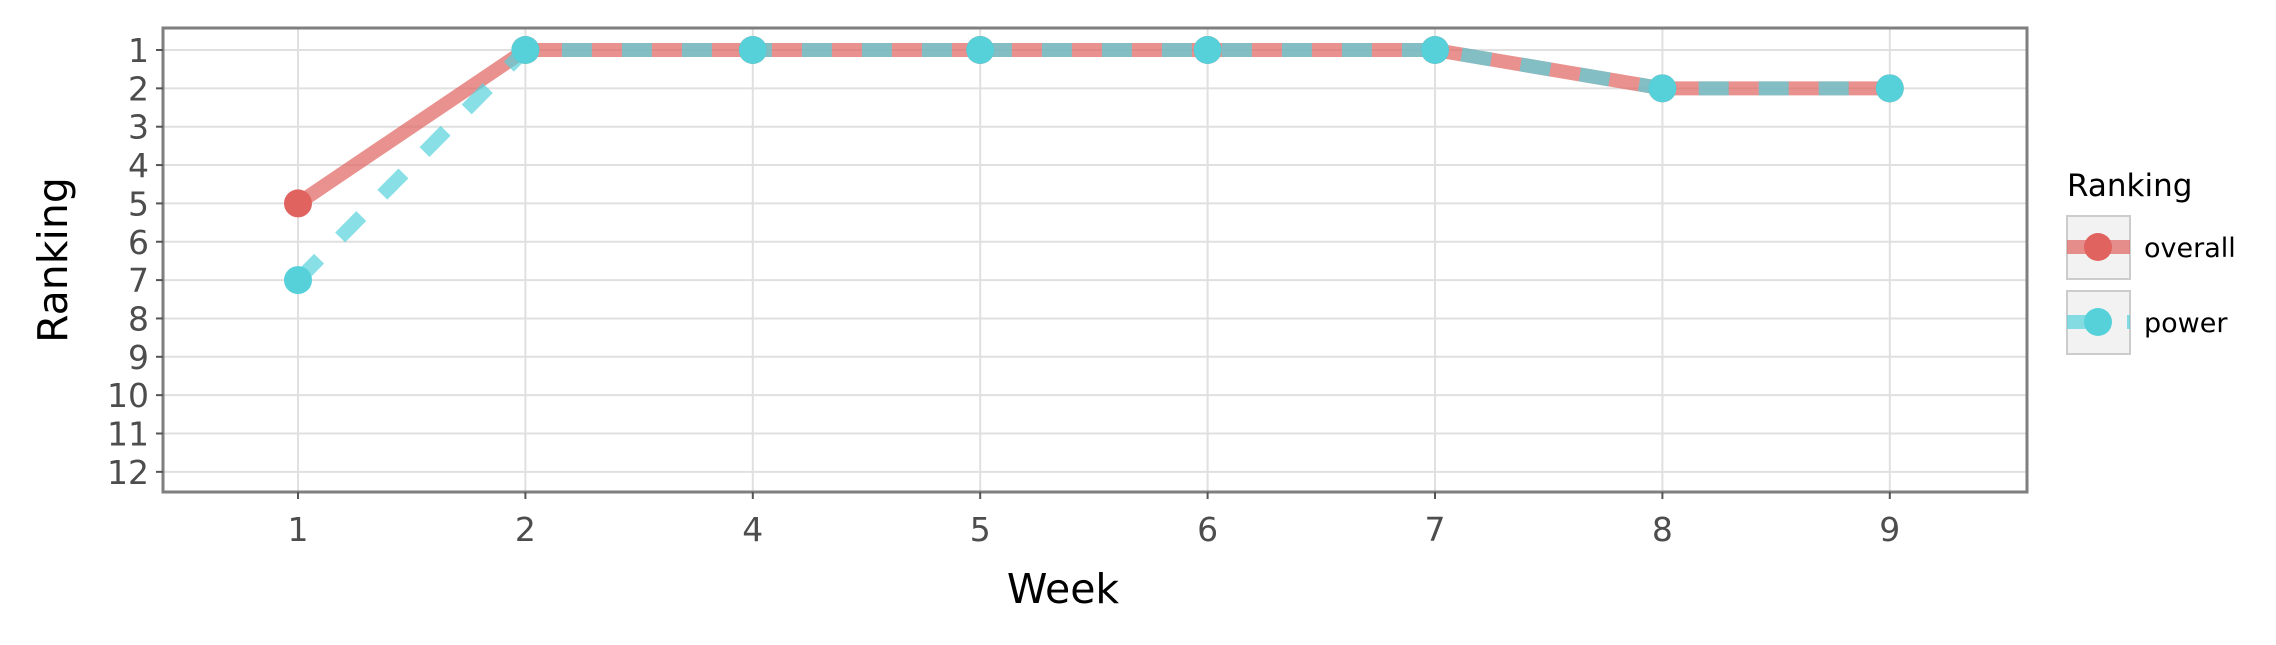  I want to click on legend: Ranking overall power, so click(2151, 261).